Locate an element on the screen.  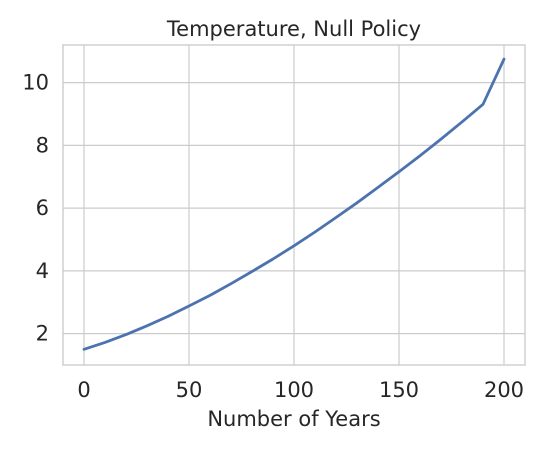
y-tick-label: 4 is located at coordinates (42, 271).